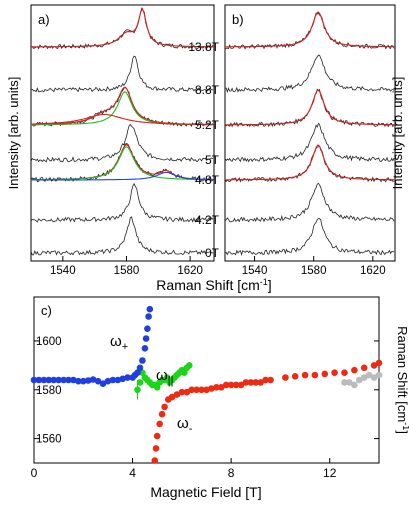 The height and width of the screenshot is (505, 409). What do you see at coordinates (185, 425) in the screenshot?
I see `annotation-omega-minus: ω-` at bounding box center [185, 425].